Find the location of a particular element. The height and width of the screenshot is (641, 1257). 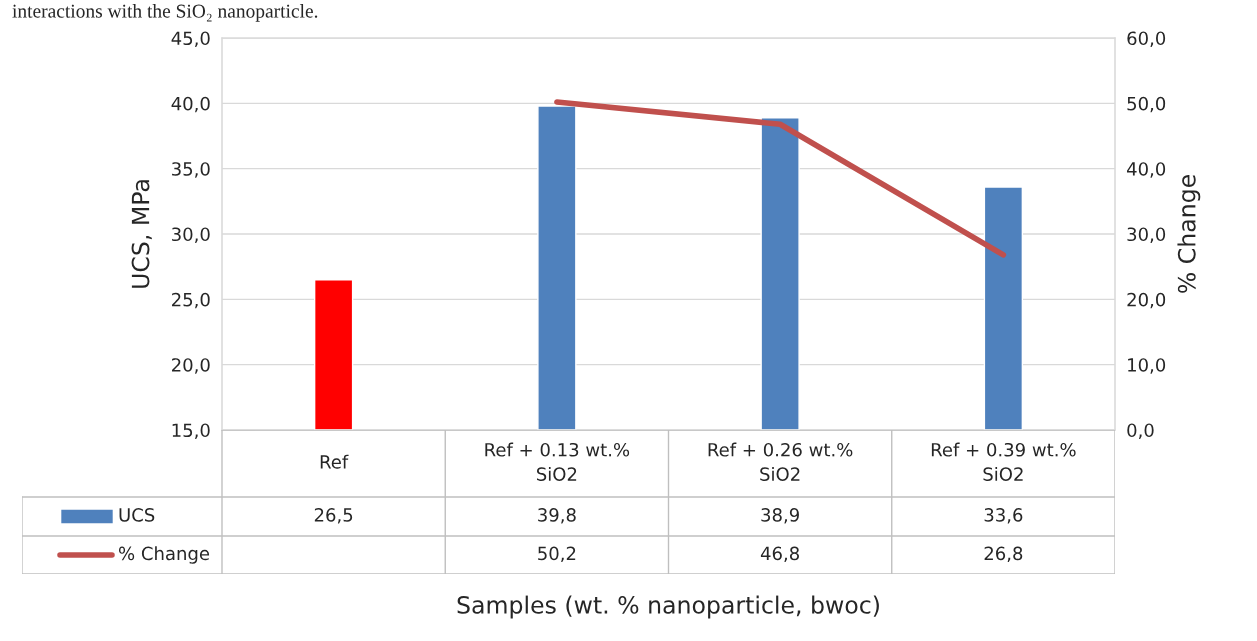

y2-tick-label: 10,0 is located at coordinates (1147, 366).